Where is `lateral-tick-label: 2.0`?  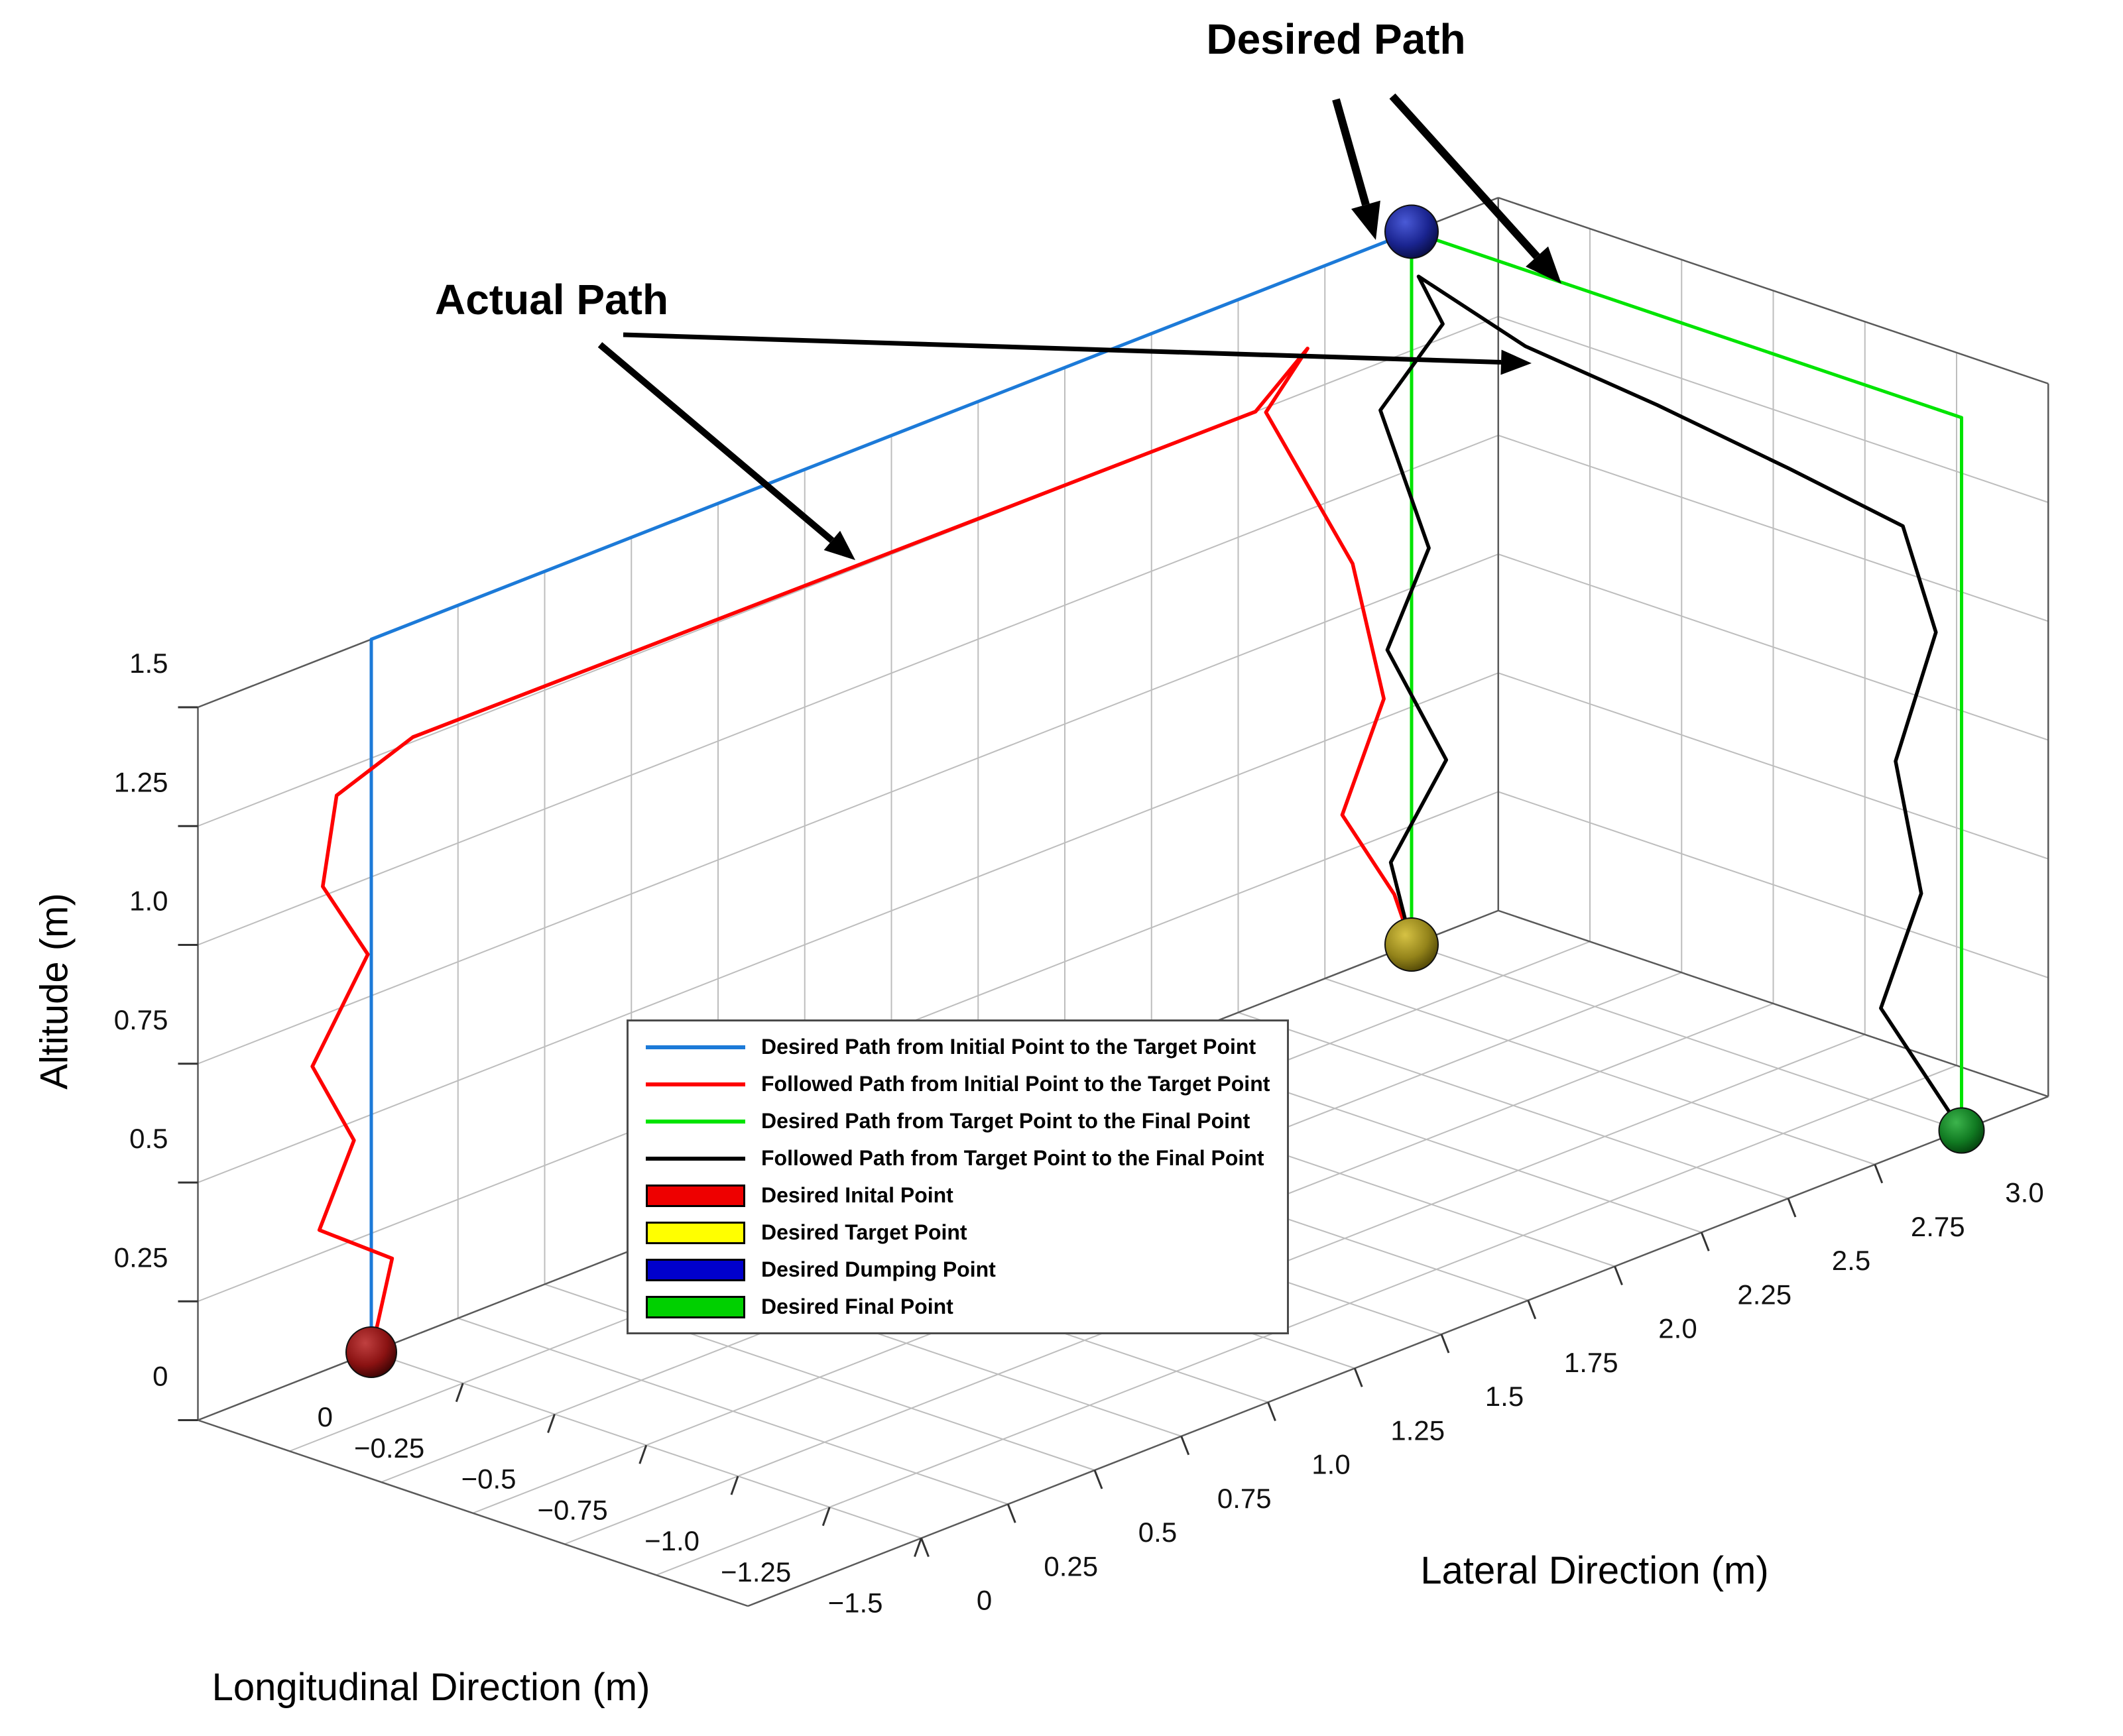 lateral-tick-label: 2.0 is located at coordinates (1678, 1328).